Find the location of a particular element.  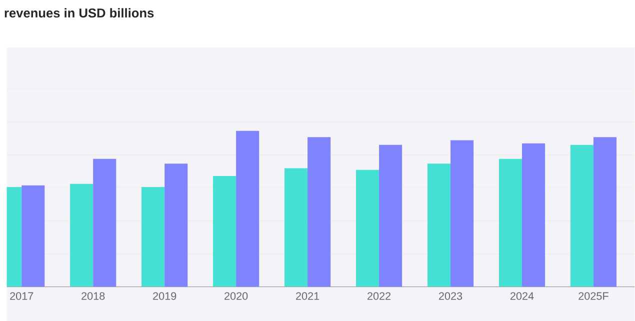

x-tick-label: 2024 is located at coordinates (522, 296).